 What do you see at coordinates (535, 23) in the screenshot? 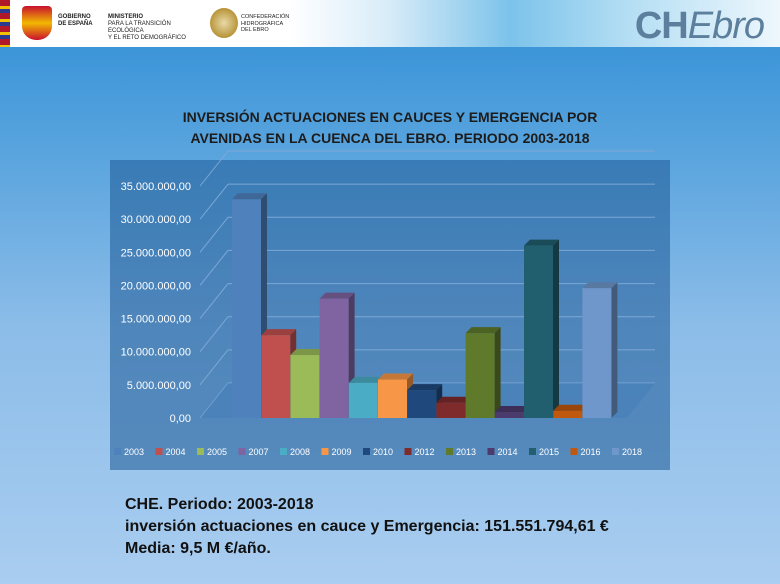
I see `header-wave-banner` at bounding box center [535, 23].